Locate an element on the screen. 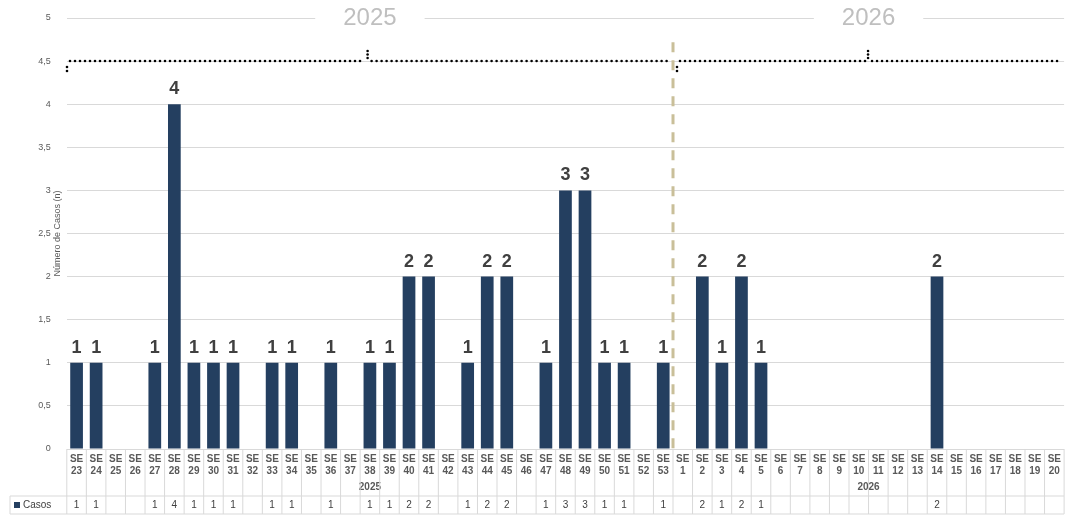  x-tick-label: SE 41 is located at coordinates (428, 464).